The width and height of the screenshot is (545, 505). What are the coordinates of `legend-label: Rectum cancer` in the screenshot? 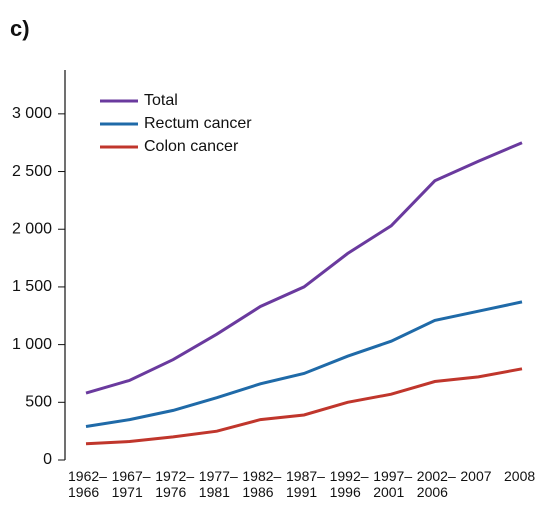 It's located at (198, 123).